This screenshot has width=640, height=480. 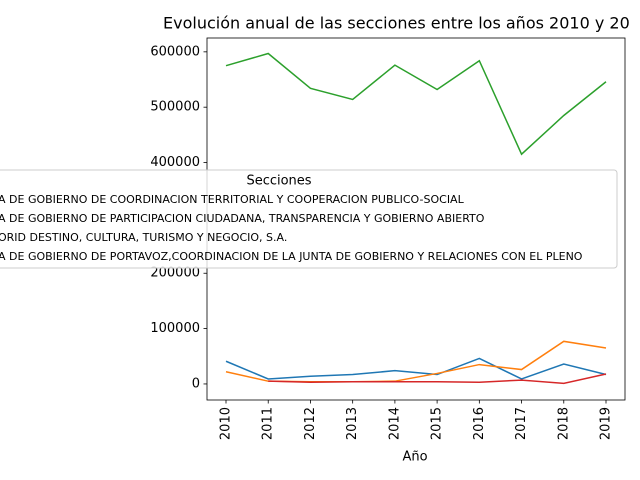 I want to click on x-tick-label: 2015, so click(x=437, y=423).